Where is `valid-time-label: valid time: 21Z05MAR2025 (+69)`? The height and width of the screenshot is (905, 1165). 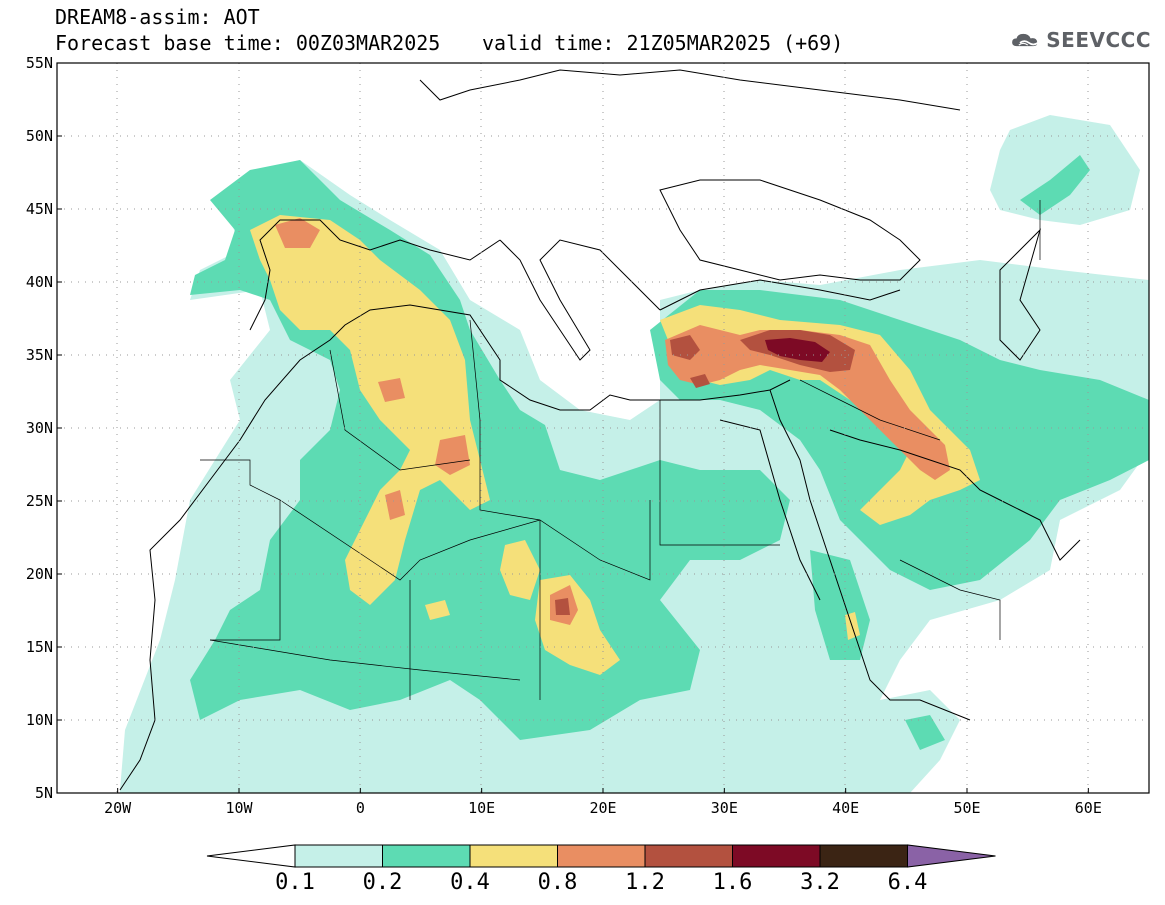 valid-time-label: valid time: 21Z05MAR2025 (+69) is located at coordinates (663, 43).